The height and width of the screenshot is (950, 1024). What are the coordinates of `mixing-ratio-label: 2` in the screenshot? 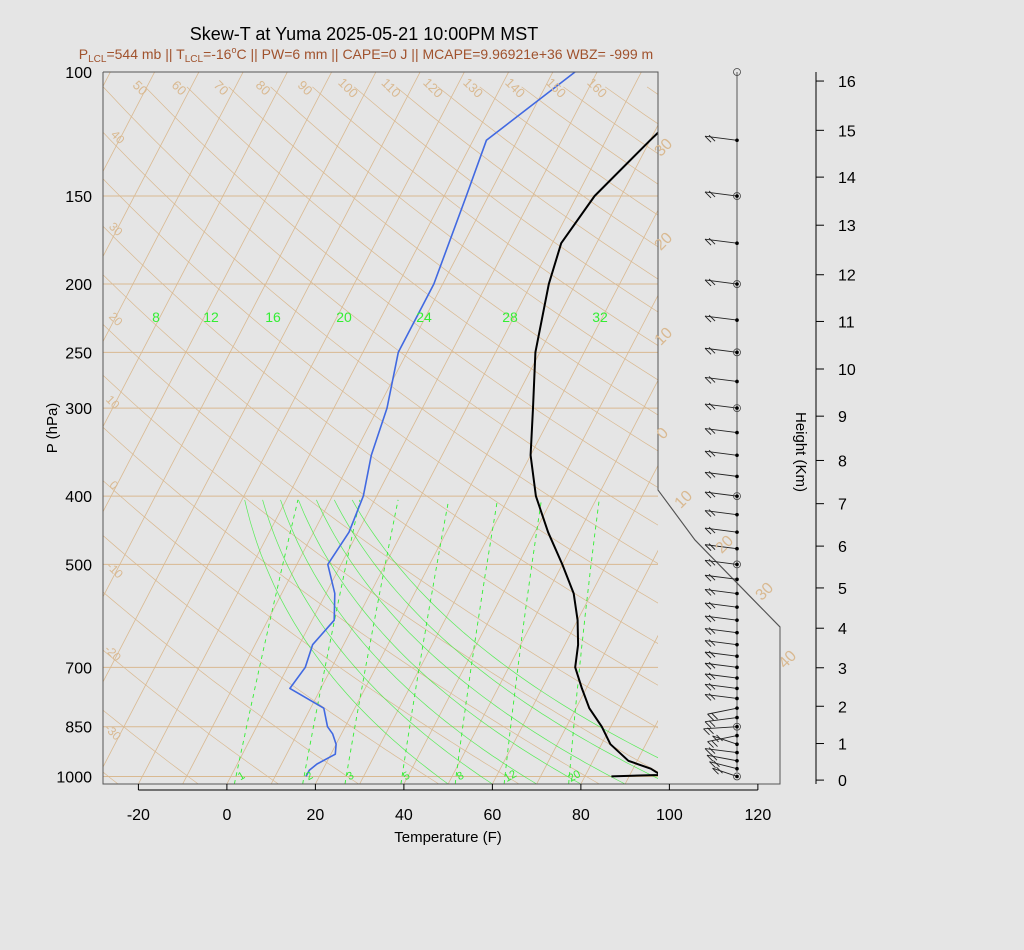 It's located at (309, 776).